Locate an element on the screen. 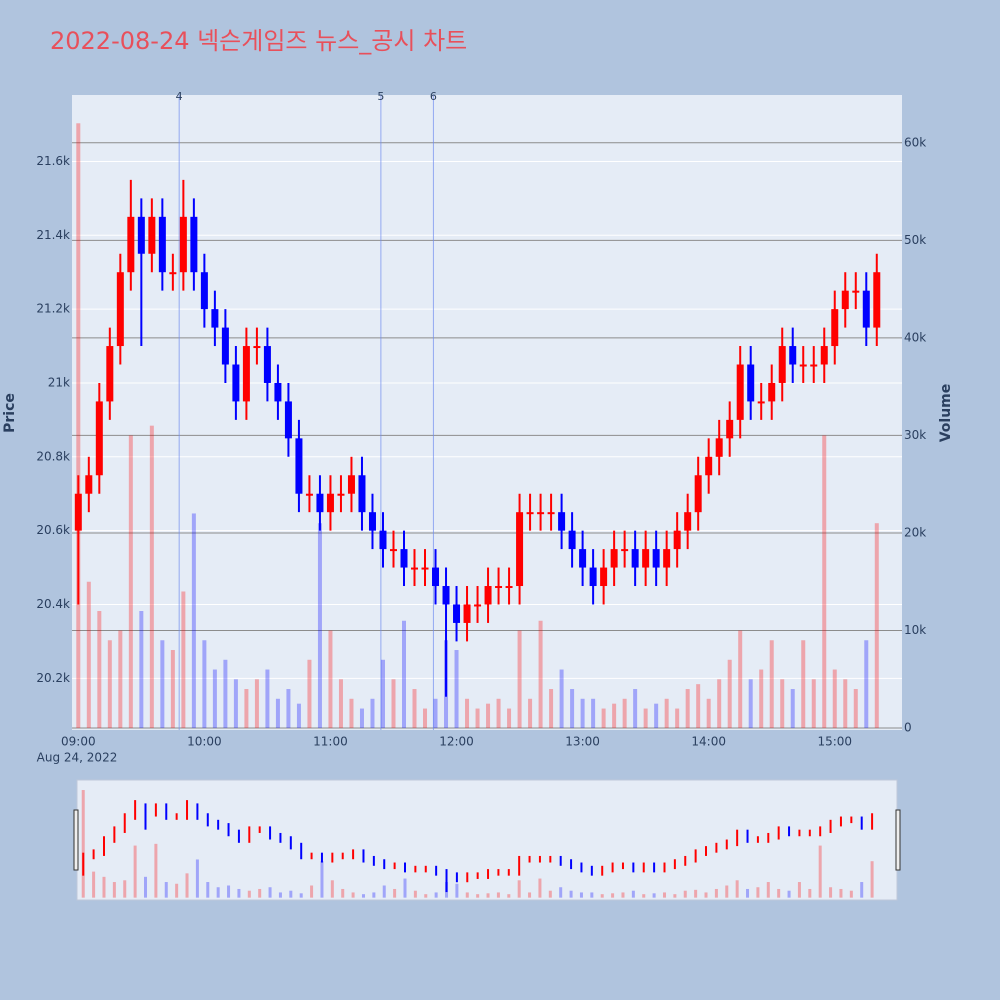 This screenshot has height=1000, width=1000. news-marker-label: 4 is located at coordinates (179, 96).